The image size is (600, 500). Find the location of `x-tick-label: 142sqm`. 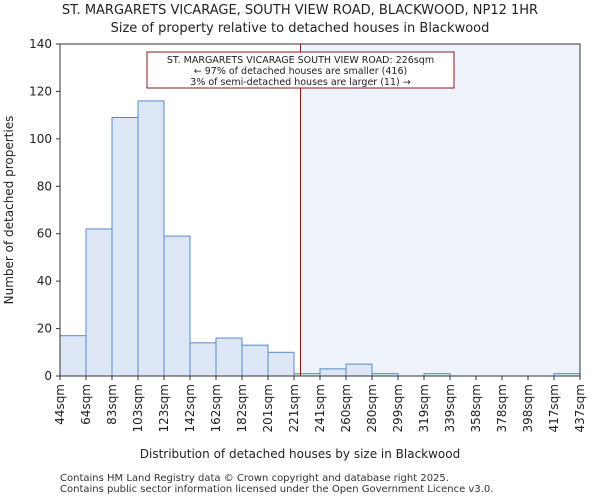

x-tick-label: 142sqm is located at coordinates (190, 408).